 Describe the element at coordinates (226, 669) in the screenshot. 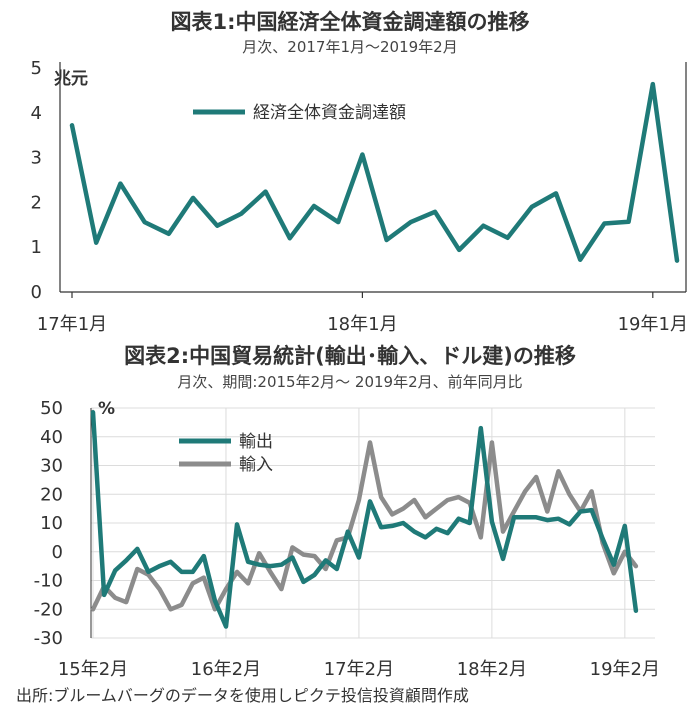

I see `chart2-x-tick-label: 16年2月` at that location.